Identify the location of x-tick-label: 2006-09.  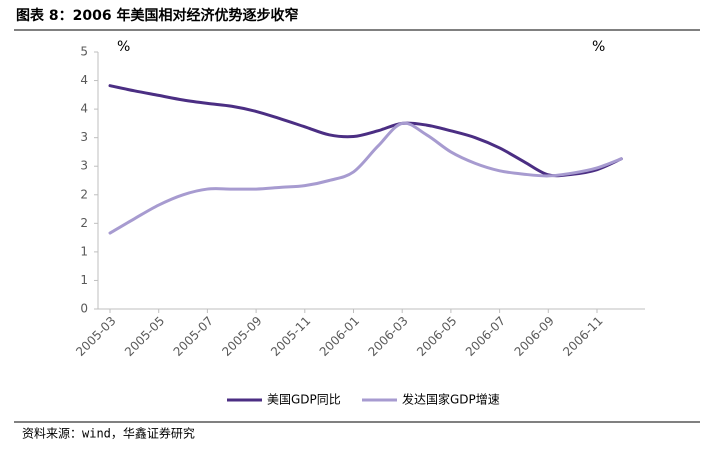
(534, 336).